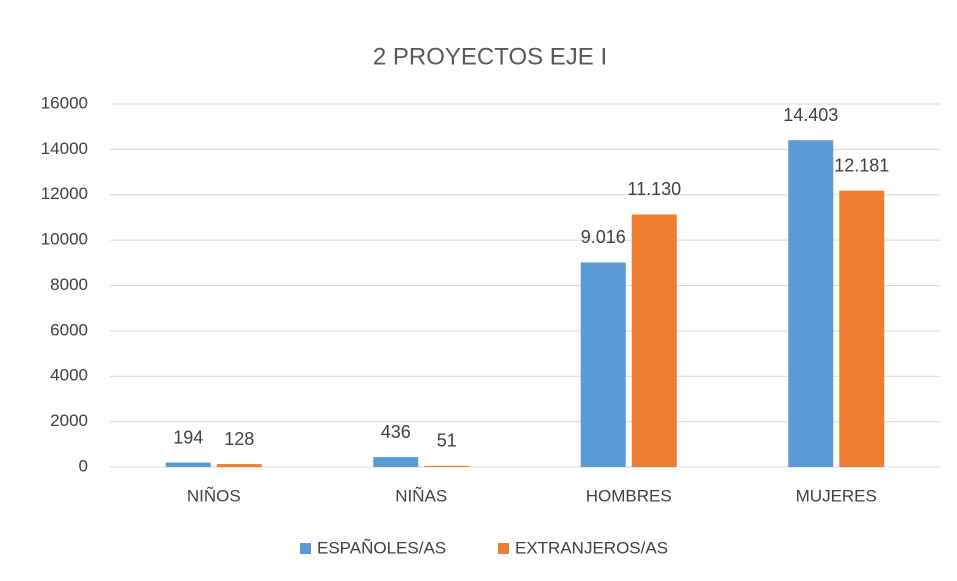  I want to click on y-tick-label: 4000, so click(69, 375).